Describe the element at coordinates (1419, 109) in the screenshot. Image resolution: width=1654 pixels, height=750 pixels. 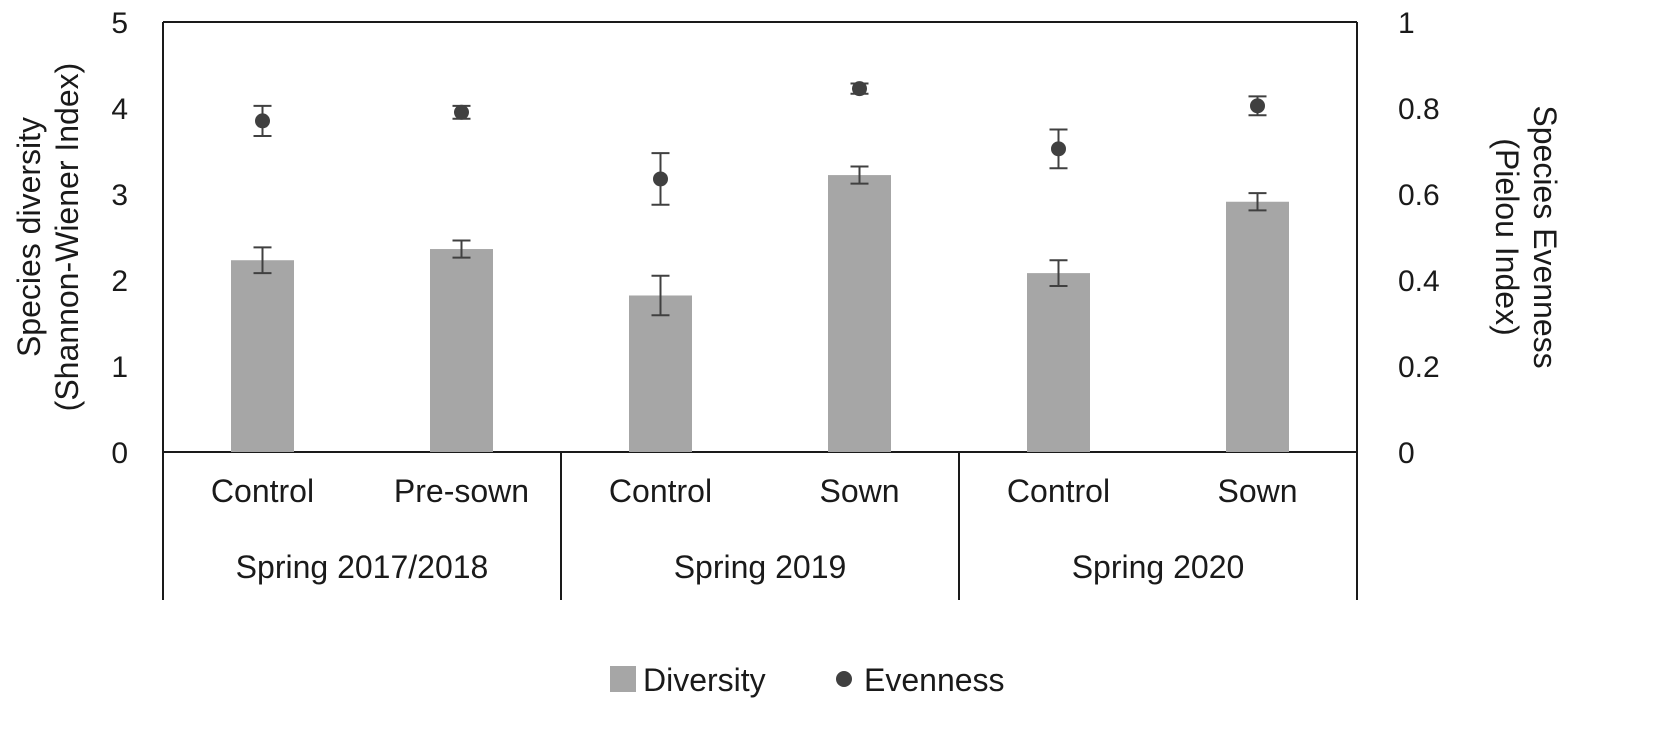
I see `right-tick-label: 0.8` at that location.